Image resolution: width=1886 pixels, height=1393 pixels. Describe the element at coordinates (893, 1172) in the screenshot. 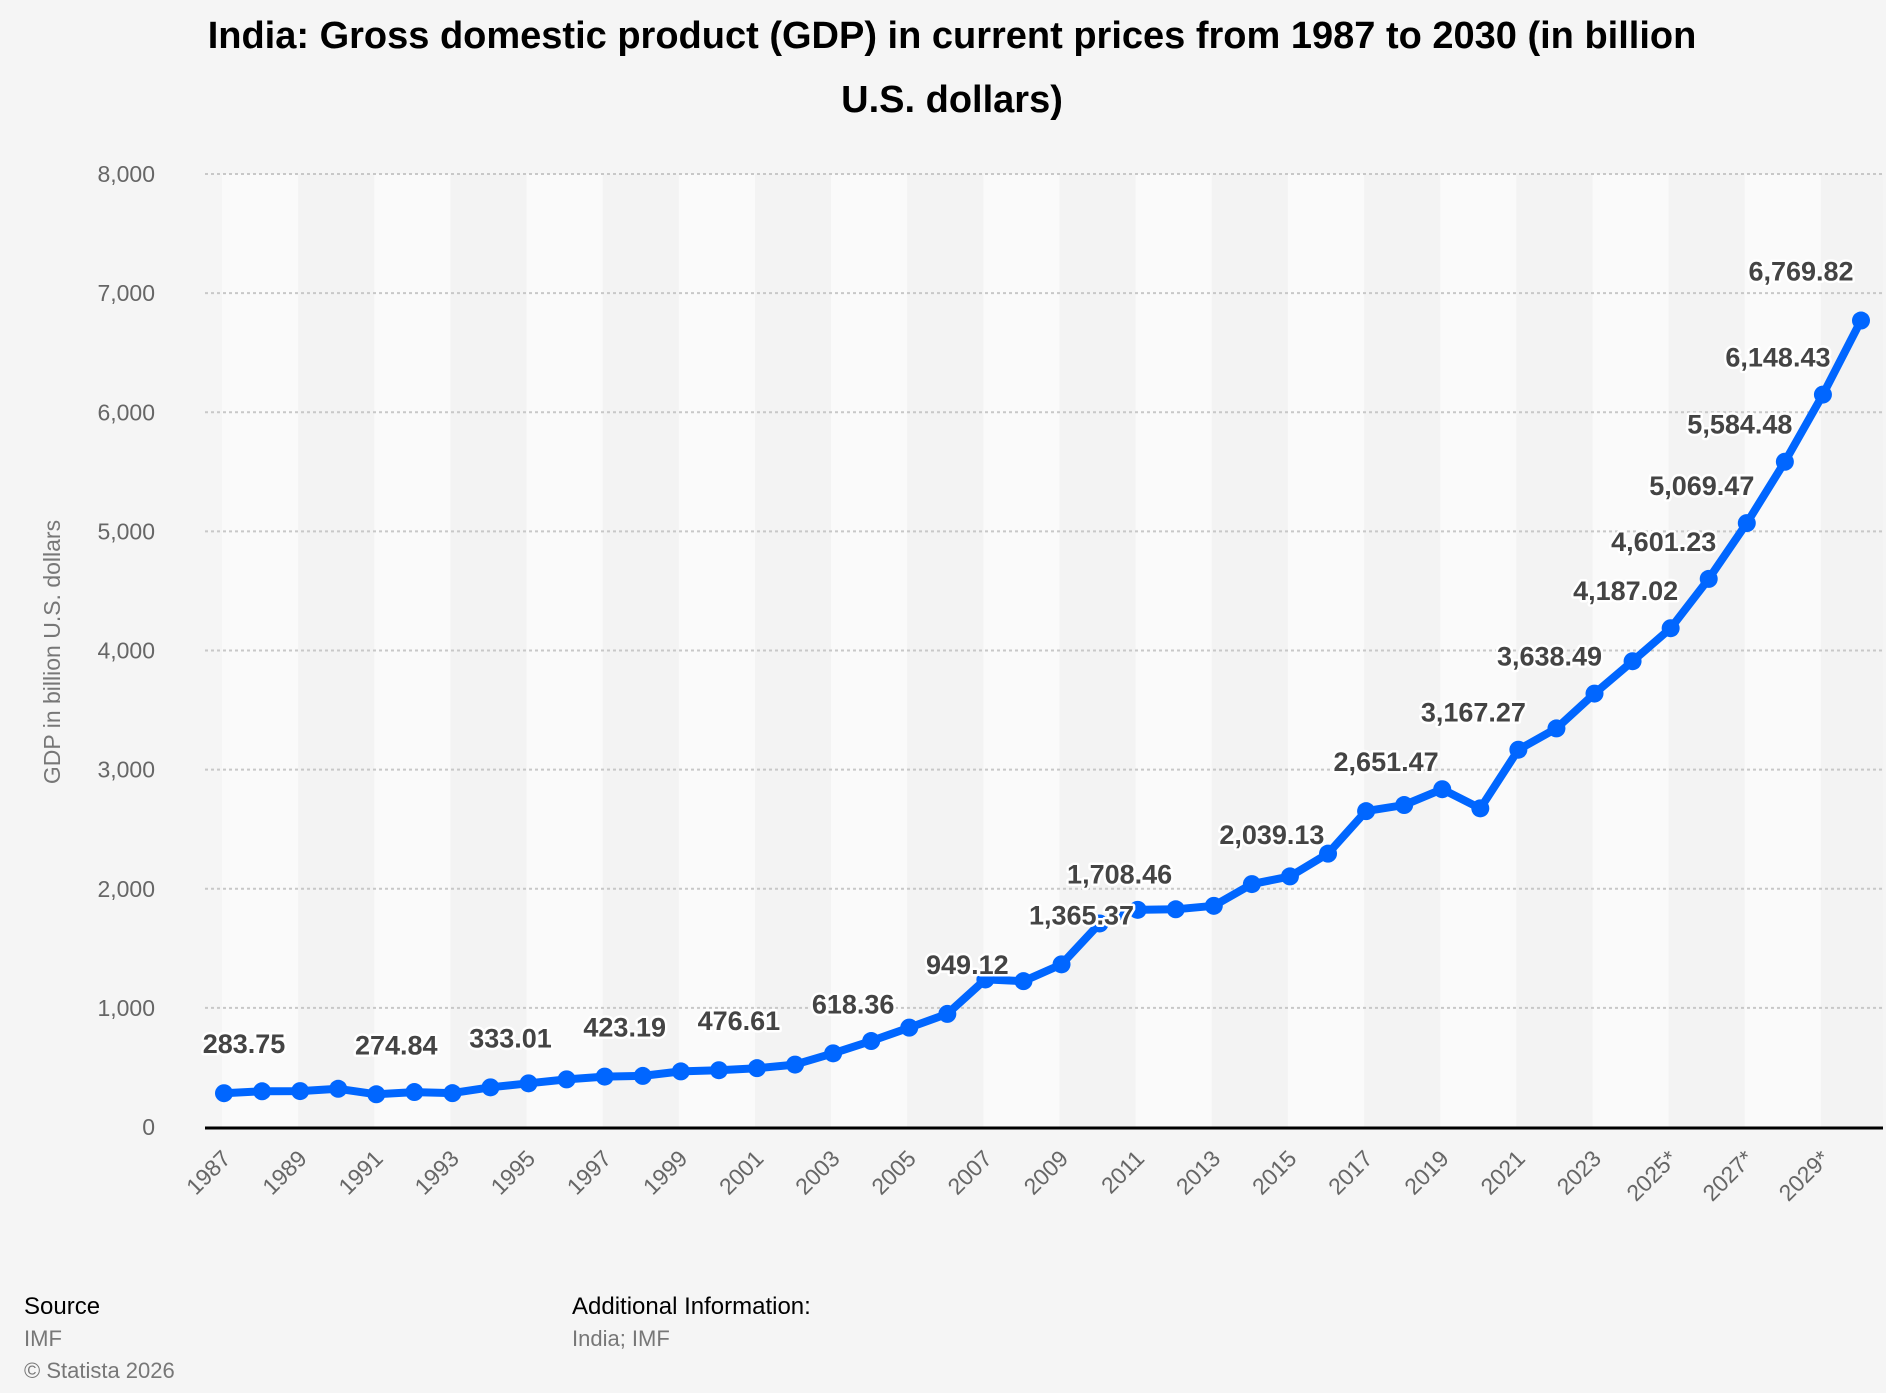

I see `x-tick-label: 2005` at that location.